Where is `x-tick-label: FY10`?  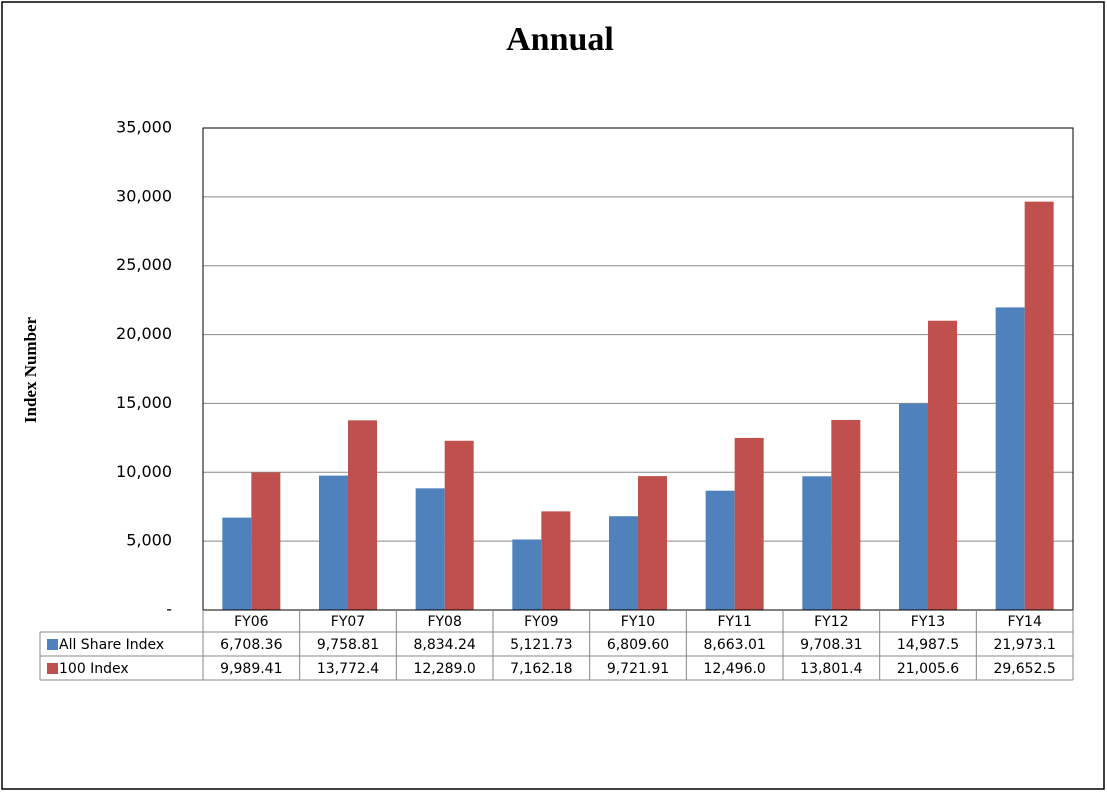
x-tick-label: FY10 is located at coordinates (638, 622).